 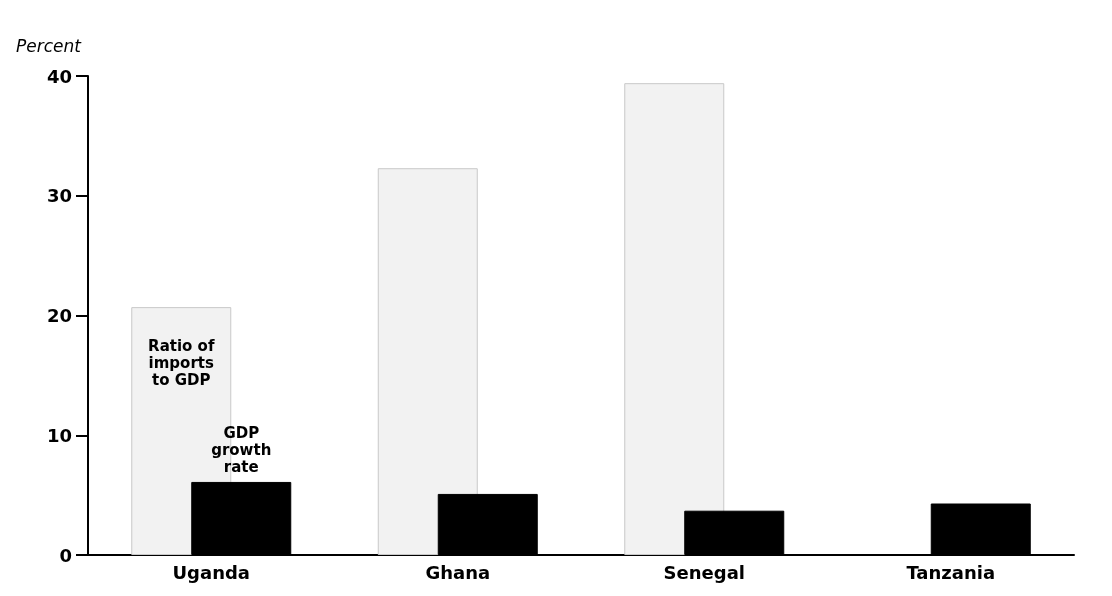 I want to click on y-tick-label: 20, so click(x=59, y=315).